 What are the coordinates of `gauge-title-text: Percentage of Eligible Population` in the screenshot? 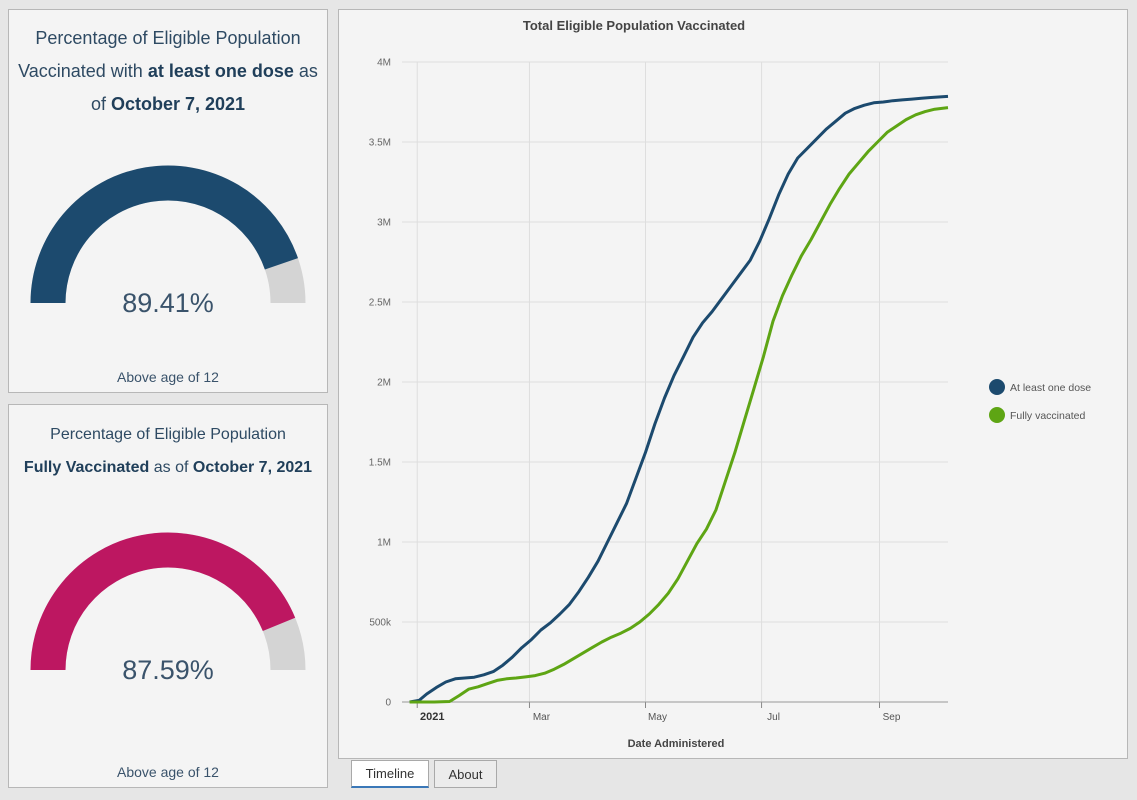 It's located at (168, 434).